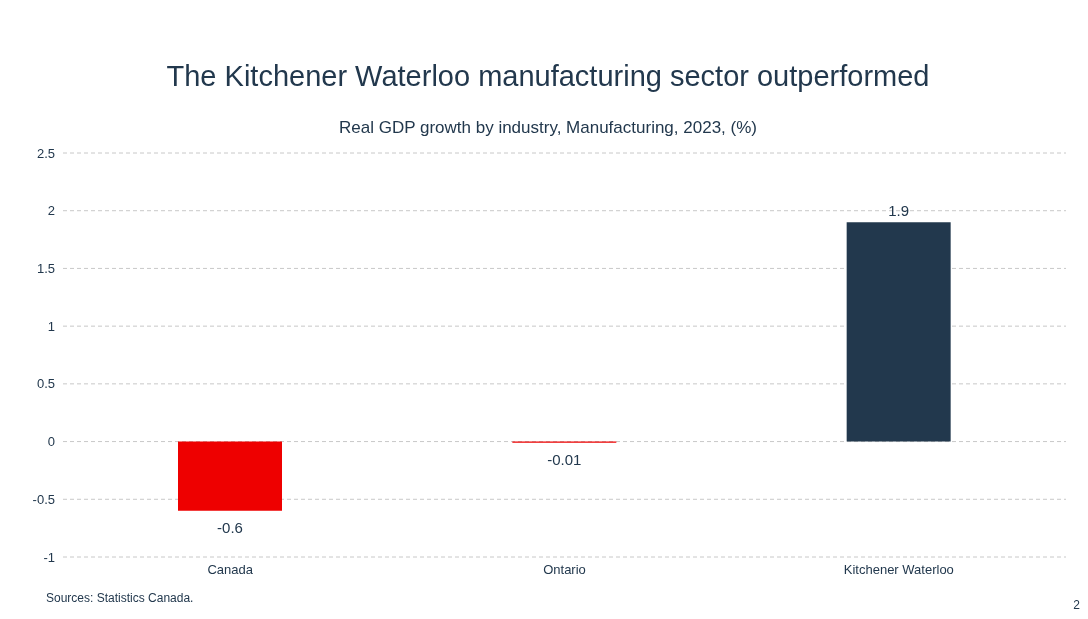  Describe the element at coordinates (51, 326) in the screenshot. I see `y-tick-label: 1` at that location.